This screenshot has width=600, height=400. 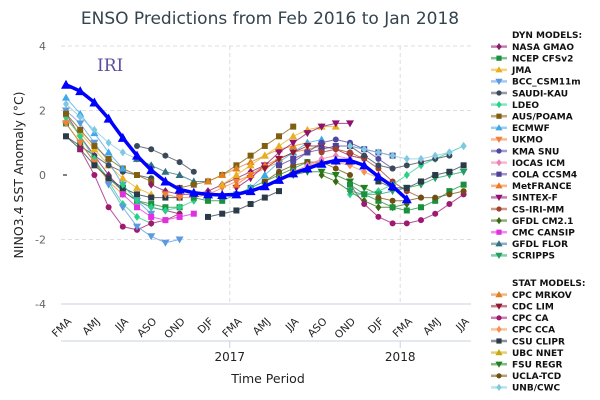 What do you see at coordinates (538, 342) in the screenshot?
I see `legend-label: CSU CLIPR` at bounding box center [538, 342].